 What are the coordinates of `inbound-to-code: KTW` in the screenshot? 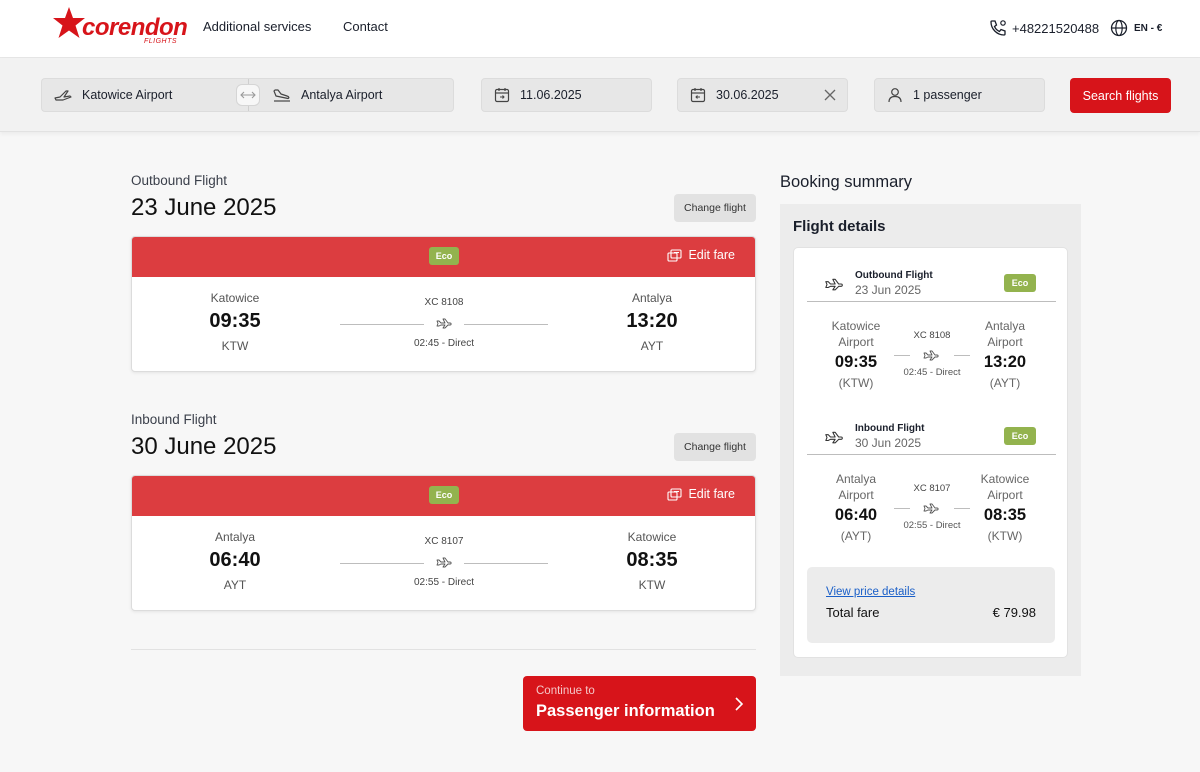 It's located at (652, 585).